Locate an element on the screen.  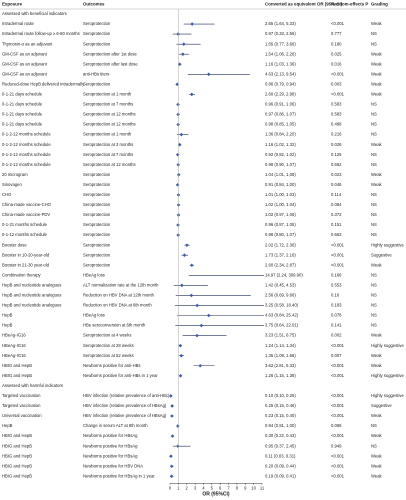
outcome: Seroprotection at 52 weeks is located at coordinates (108, 355).